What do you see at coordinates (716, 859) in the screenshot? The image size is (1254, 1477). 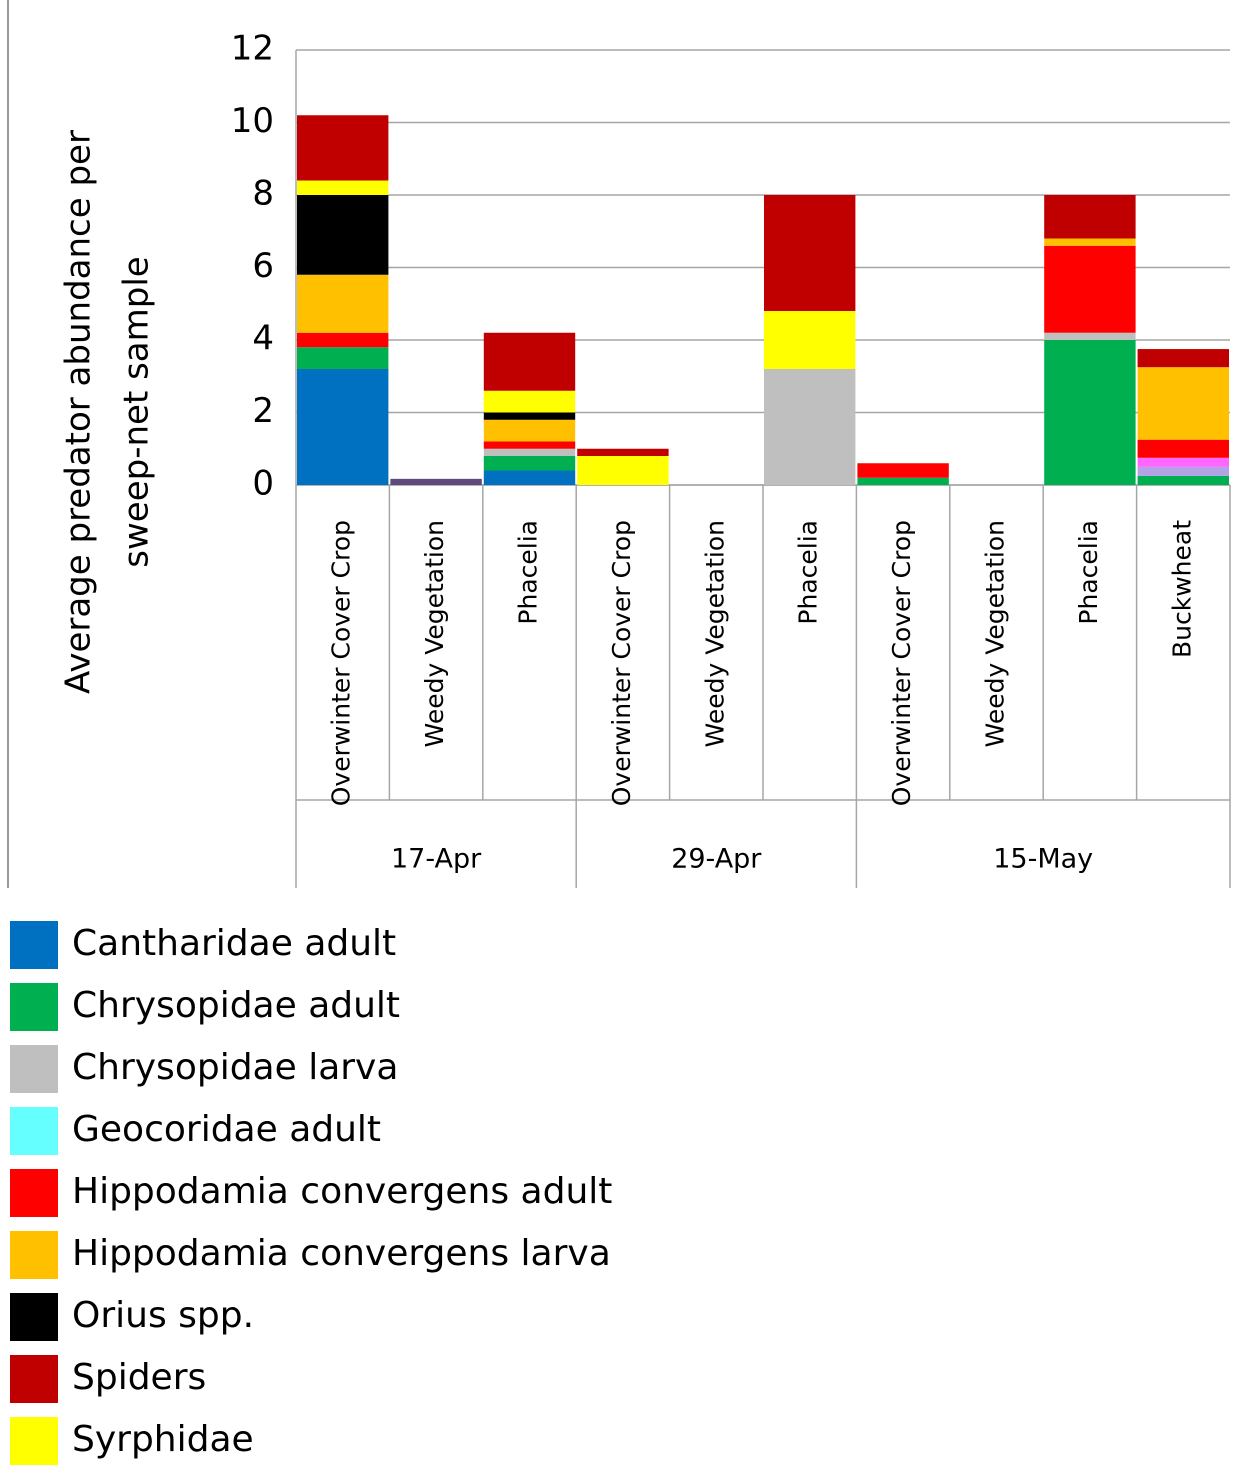 I see `group-label: 29-Apr` at bounding box center [716, 859].